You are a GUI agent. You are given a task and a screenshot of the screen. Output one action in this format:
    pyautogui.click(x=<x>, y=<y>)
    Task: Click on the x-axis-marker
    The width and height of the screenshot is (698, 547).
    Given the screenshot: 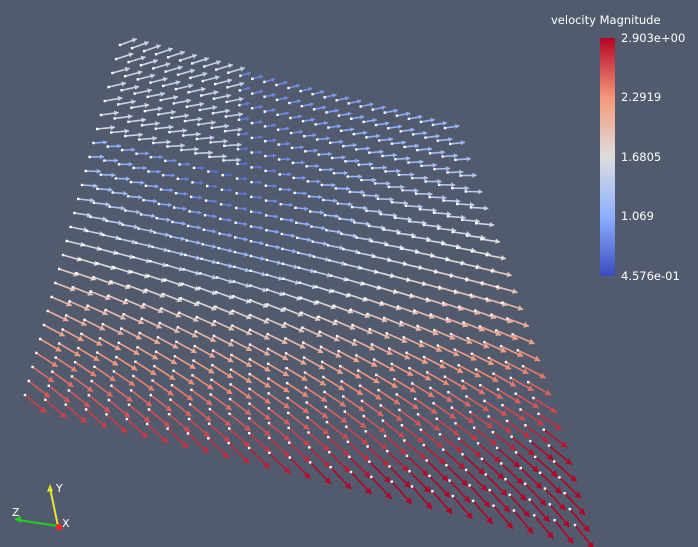 What is the action you would take?
    pyautogui.click(x=59, y=527)
    